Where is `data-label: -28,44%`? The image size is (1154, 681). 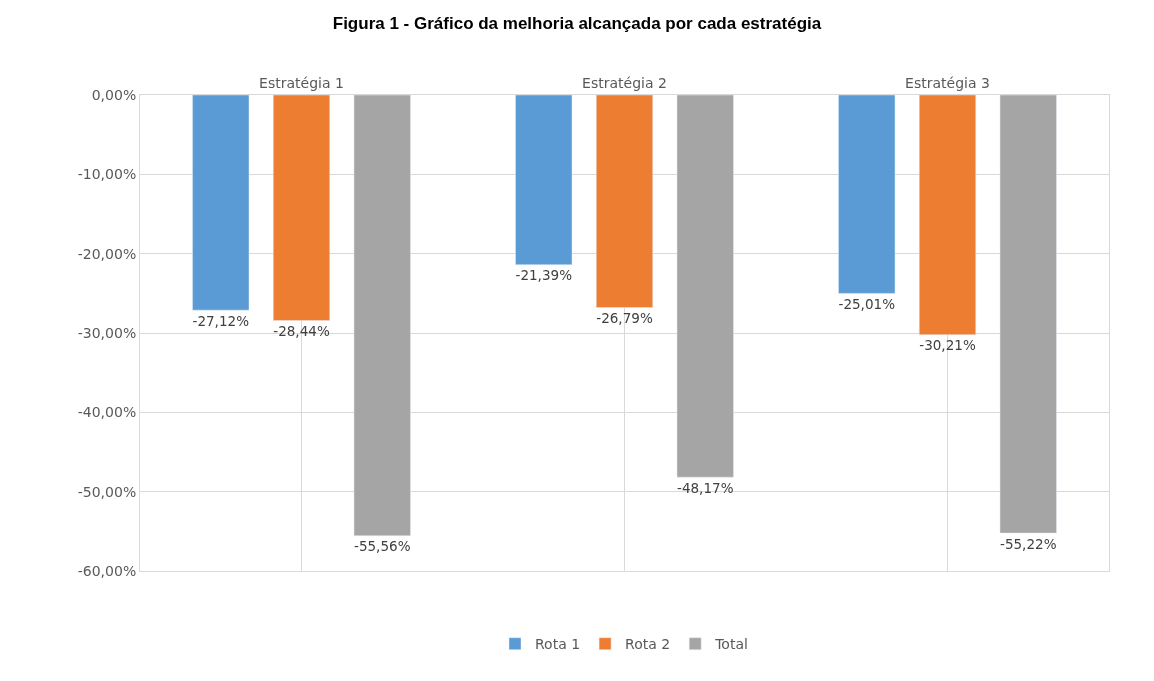 data-label: -28,44% is located at coordinates (301, 331).